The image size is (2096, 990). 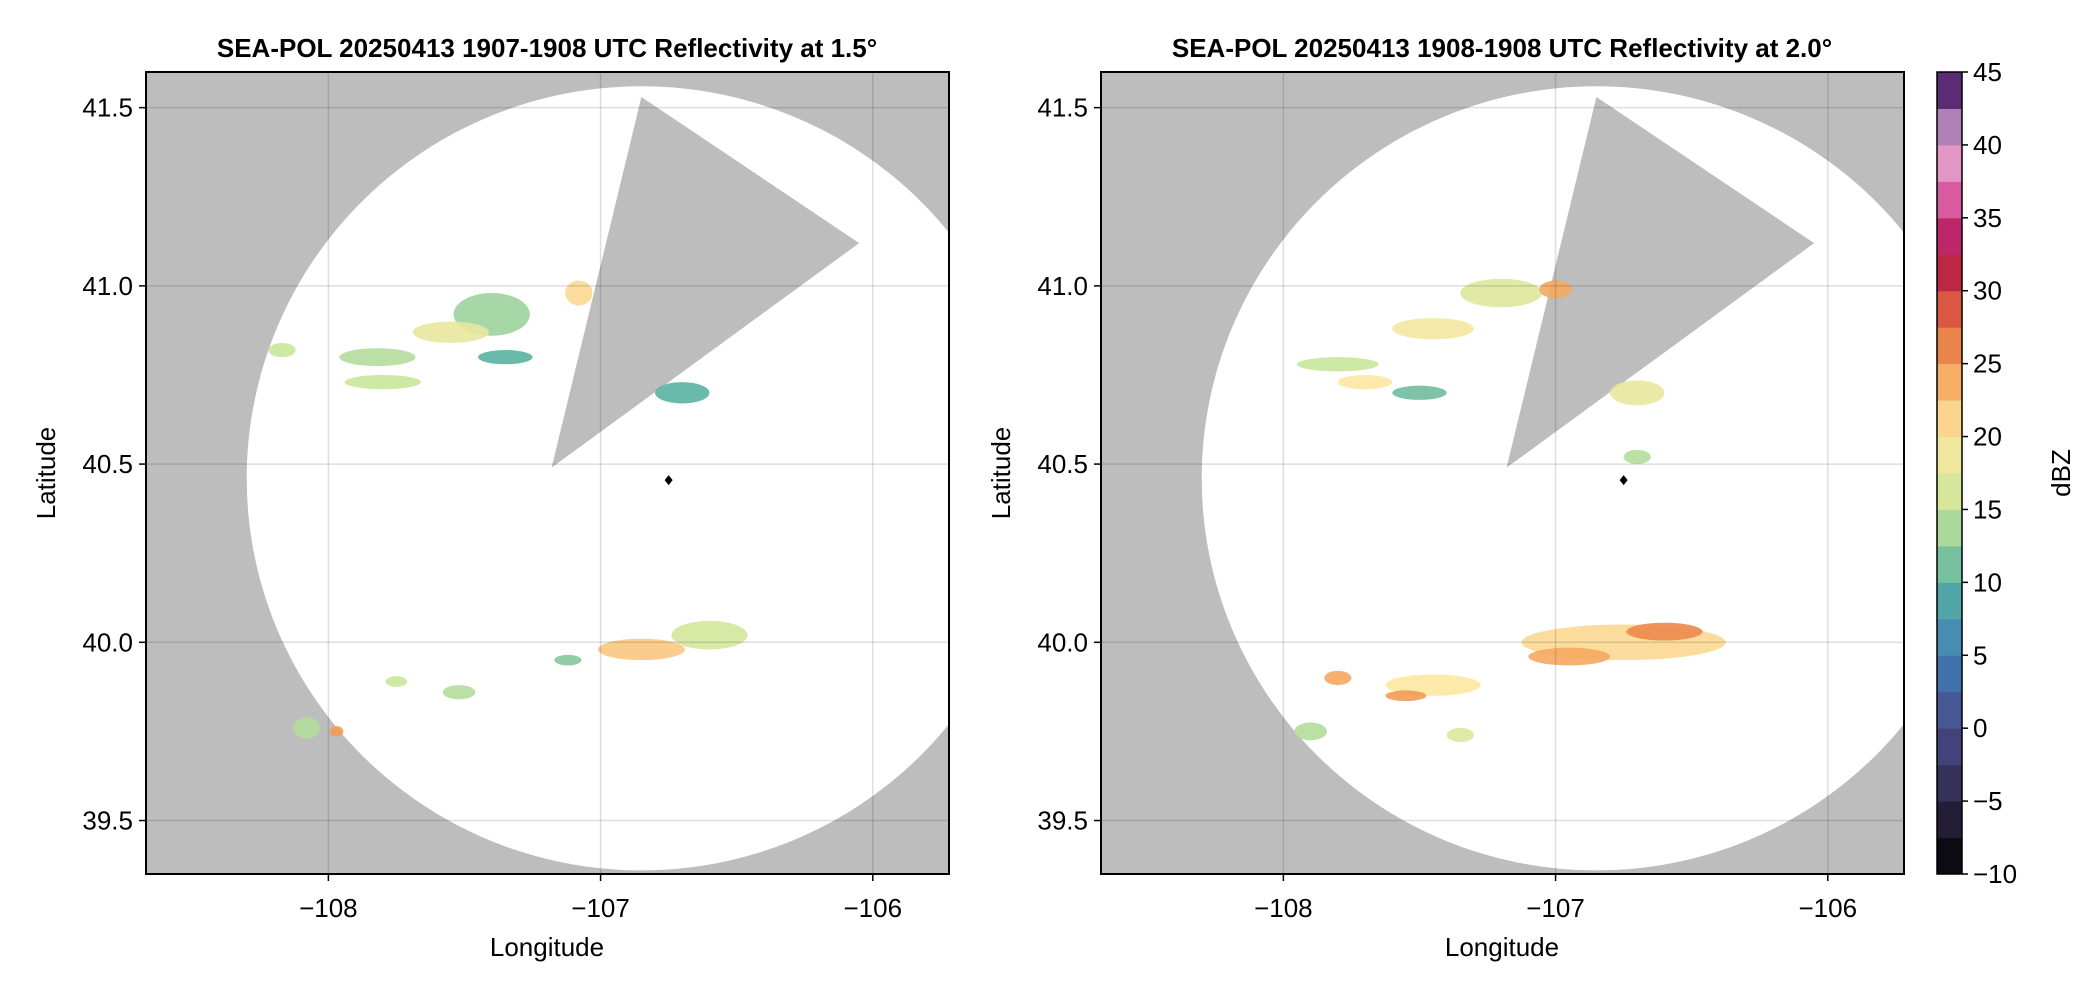 What do you see at coordinates (1989, 473) in the screenshot?
I see `colorbar-ticks: −10 −5 0 5 10 15 20 25 30 35 40 45` at bounding box center [1989, 473].